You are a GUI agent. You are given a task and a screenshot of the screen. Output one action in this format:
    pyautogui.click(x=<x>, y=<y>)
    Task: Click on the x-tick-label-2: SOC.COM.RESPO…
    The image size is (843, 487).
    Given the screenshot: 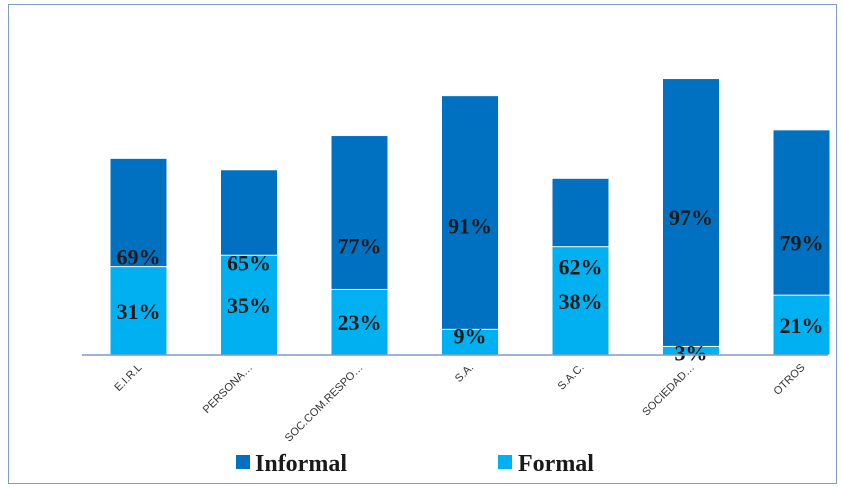 What is the action you would take?
    pyautogui.click(x=324, y=403)
    